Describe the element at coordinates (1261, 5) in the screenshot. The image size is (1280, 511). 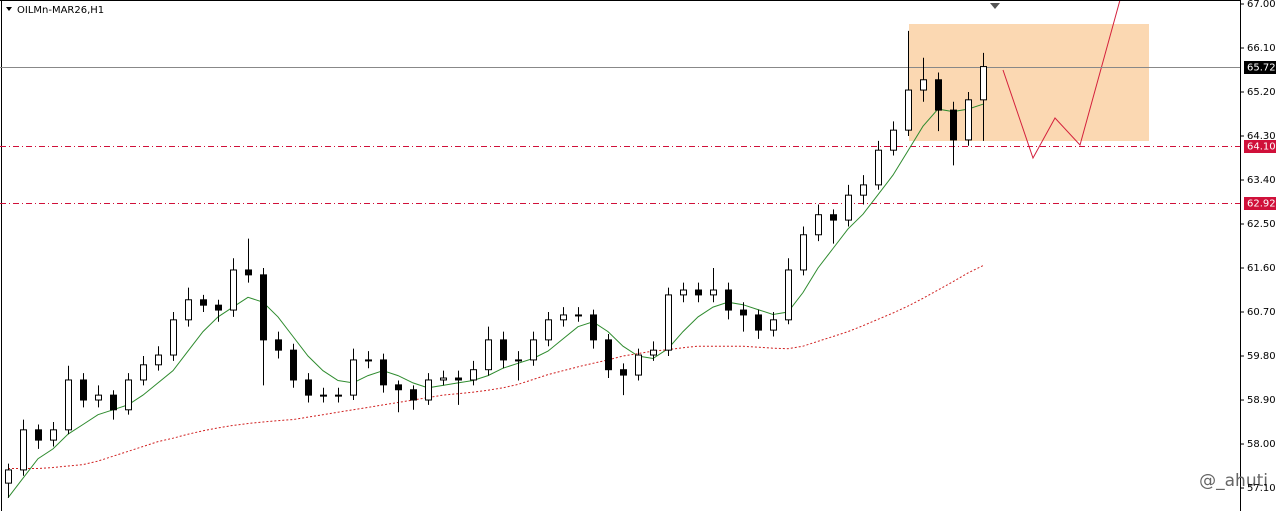
I see `y-tick-label: 67.00` at that location.